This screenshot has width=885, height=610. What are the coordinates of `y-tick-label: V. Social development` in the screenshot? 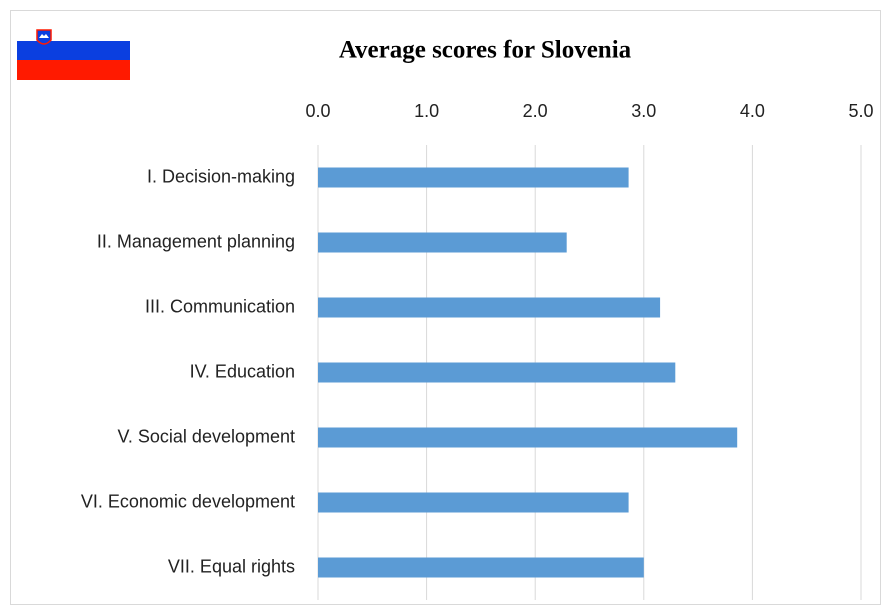 It's located at (206, 436).